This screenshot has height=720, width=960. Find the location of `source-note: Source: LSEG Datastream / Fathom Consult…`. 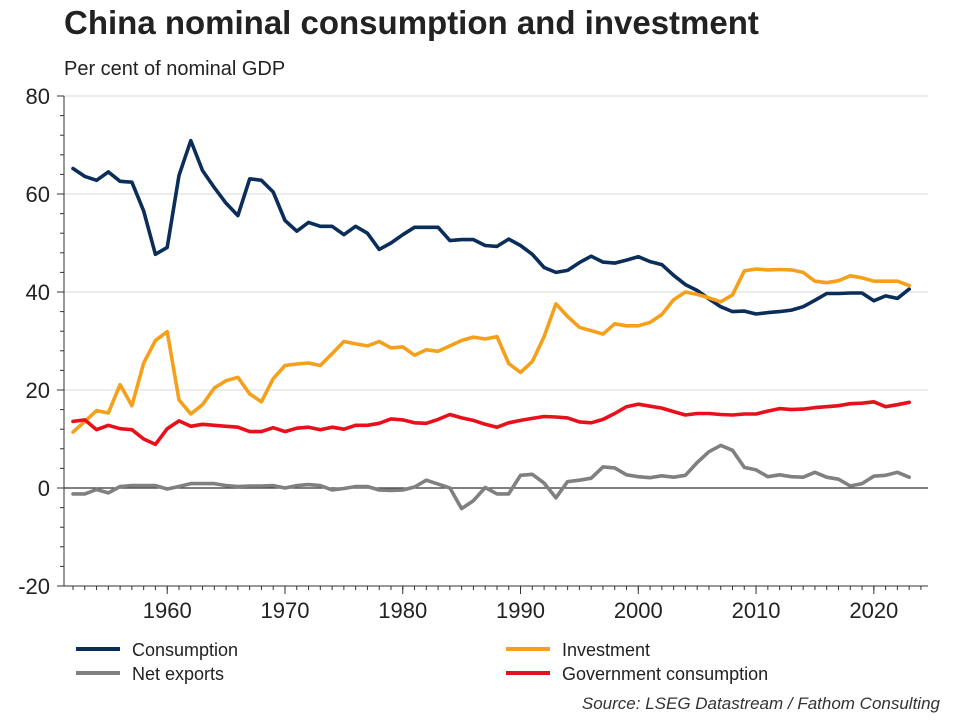

source-note: Source: LSEG Datastream / Fathom Consult… is located at coordinates (760, 703).